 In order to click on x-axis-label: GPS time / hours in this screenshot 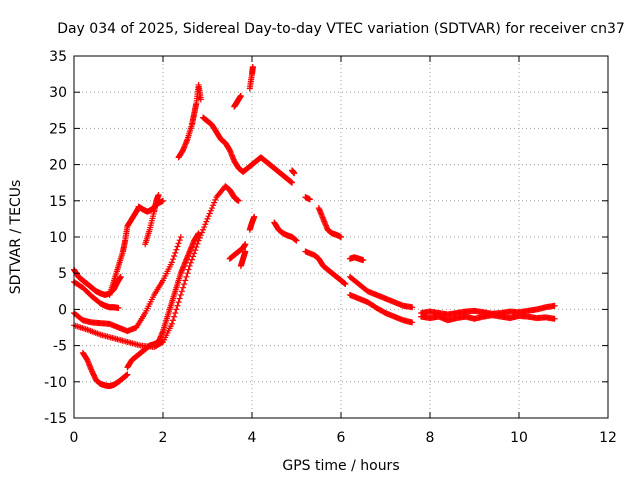, I will do `click(340, 466)`.